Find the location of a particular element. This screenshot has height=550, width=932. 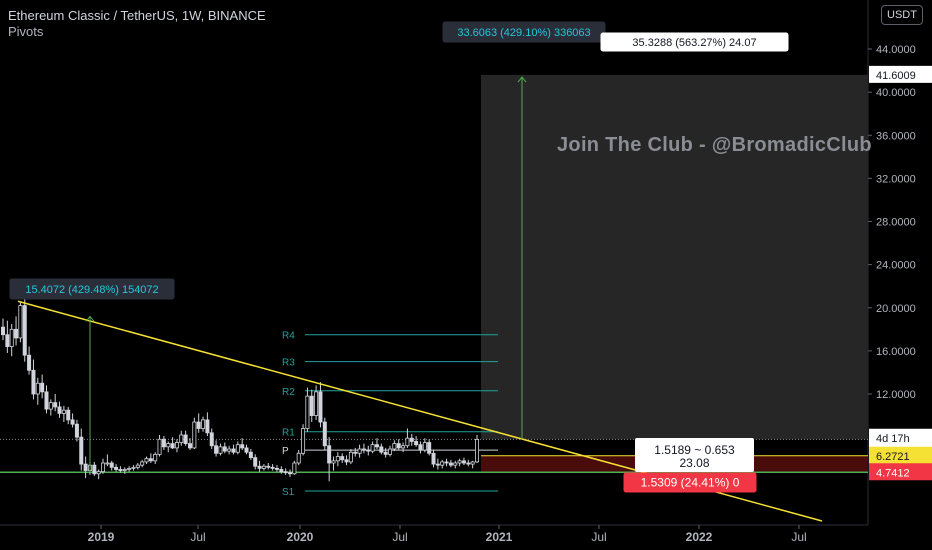

currency-selector-button: USDT is located at coordinates (902, 15).